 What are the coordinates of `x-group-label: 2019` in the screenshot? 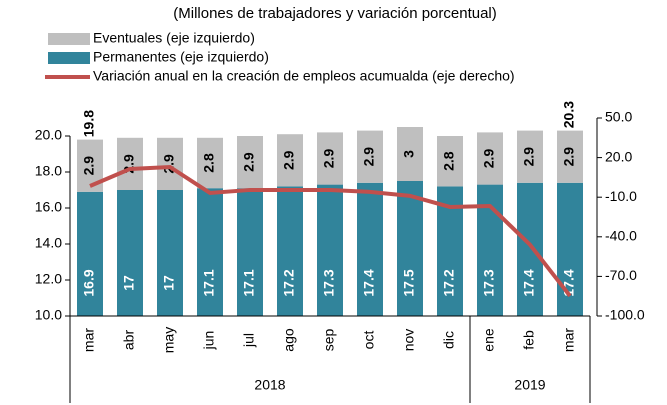 It's located at (529, 385).